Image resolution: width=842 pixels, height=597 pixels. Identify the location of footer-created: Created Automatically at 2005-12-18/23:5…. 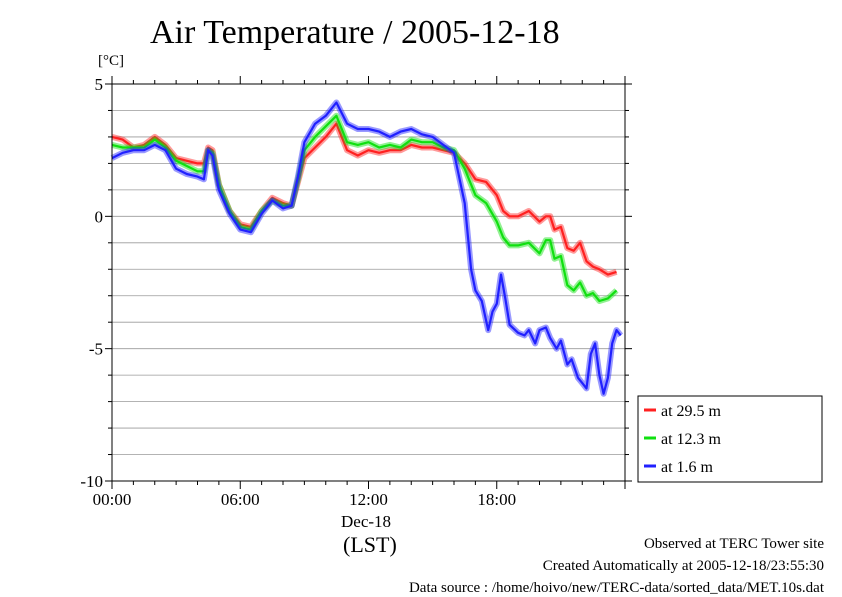
(683, 566).